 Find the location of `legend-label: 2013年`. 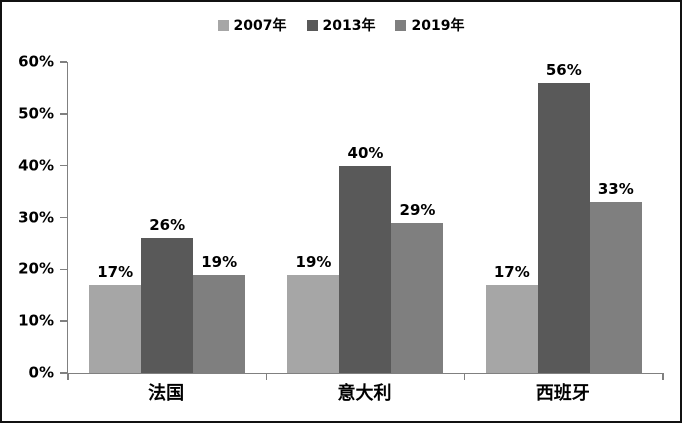

legend-label: 2013年 is located at coordinates (349, 26).